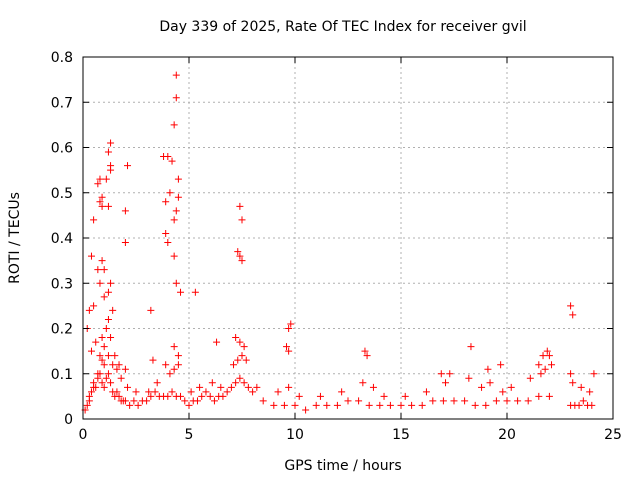  Describe the element at coordinates (62, 58) in the screenshot. I see `y-tick-label: 0.8` at that location.